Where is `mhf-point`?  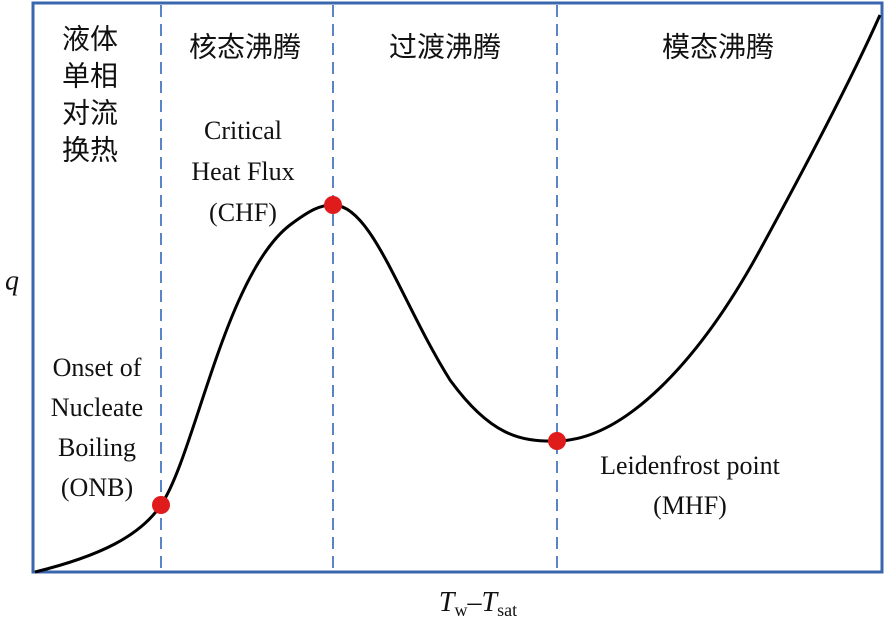
mhf-point is located at coordinates (557, 441).